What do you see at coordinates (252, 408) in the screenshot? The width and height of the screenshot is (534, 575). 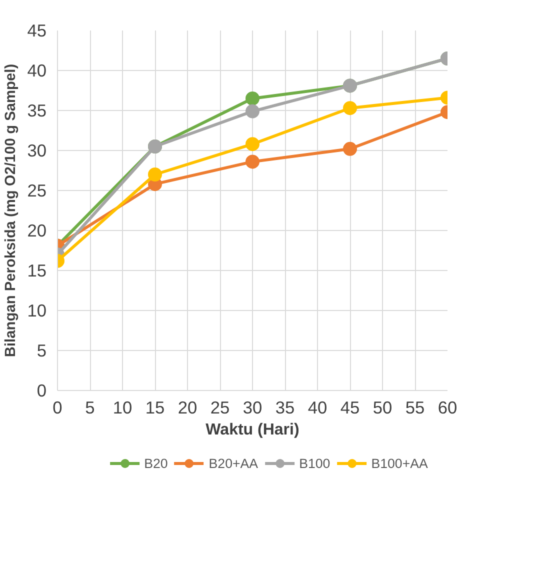 I see `x-tick-label: 30` at bounding box center [252, 408].